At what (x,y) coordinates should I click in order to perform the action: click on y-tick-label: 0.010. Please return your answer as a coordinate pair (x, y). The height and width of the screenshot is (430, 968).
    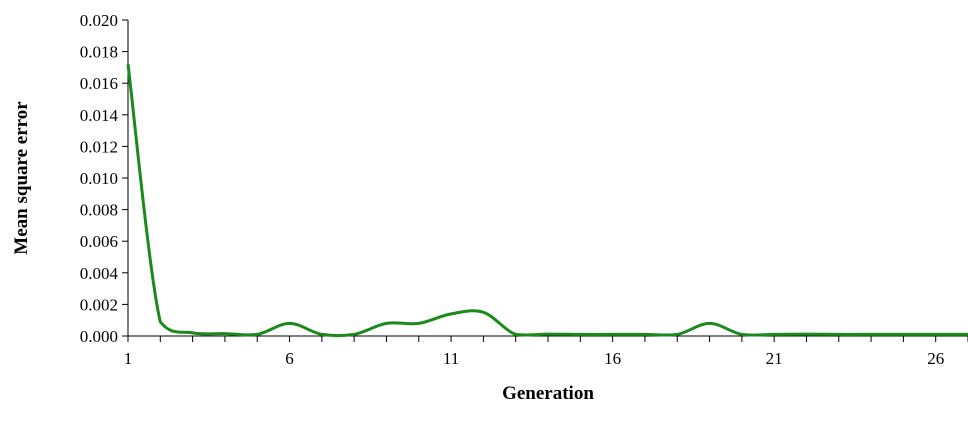
    Looking at the image, I should click on (99, 178).